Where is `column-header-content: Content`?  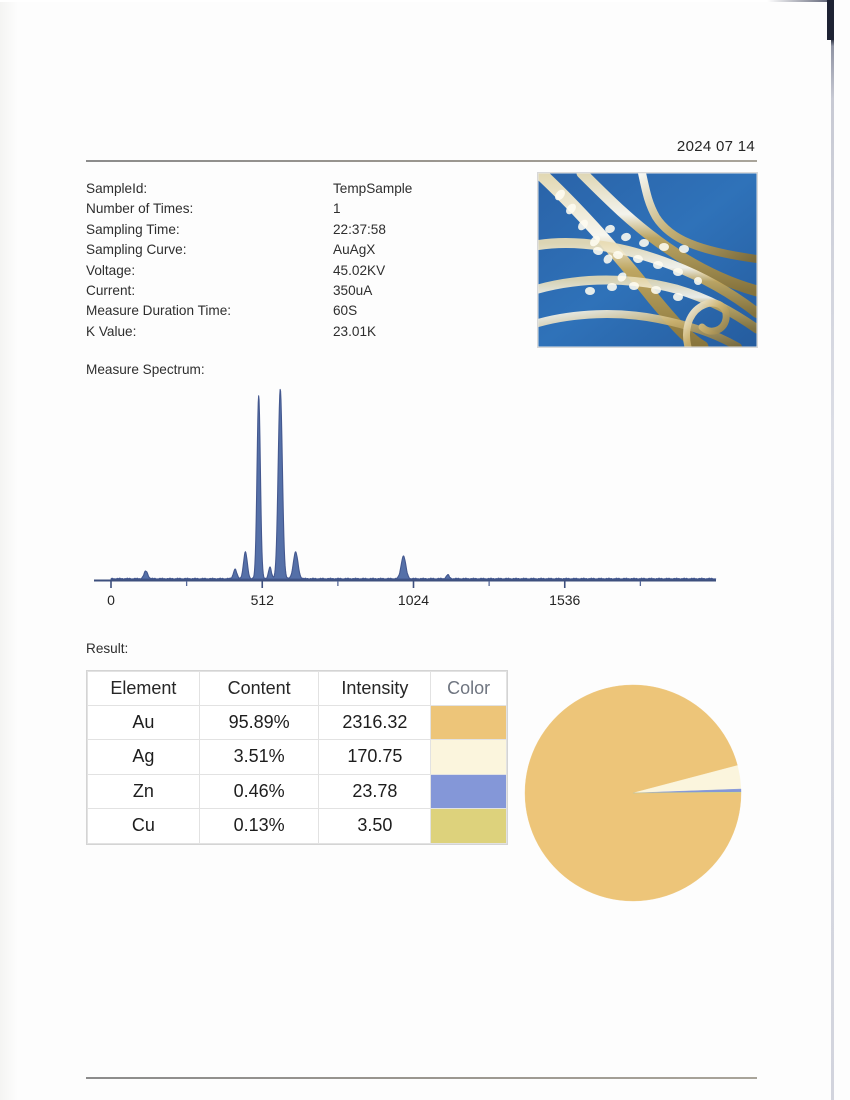
column-header-content: Content is located at coordinates (259, 688).